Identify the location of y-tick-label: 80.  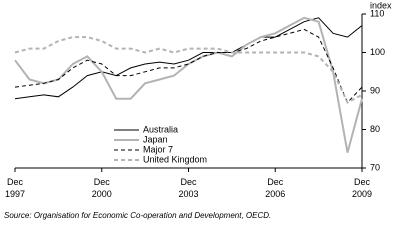
(375, 129).